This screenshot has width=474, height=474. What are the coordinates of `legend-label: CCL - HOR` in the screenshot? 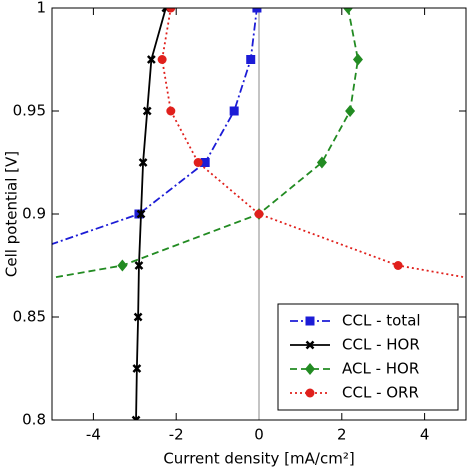 It's located at (381, 345).